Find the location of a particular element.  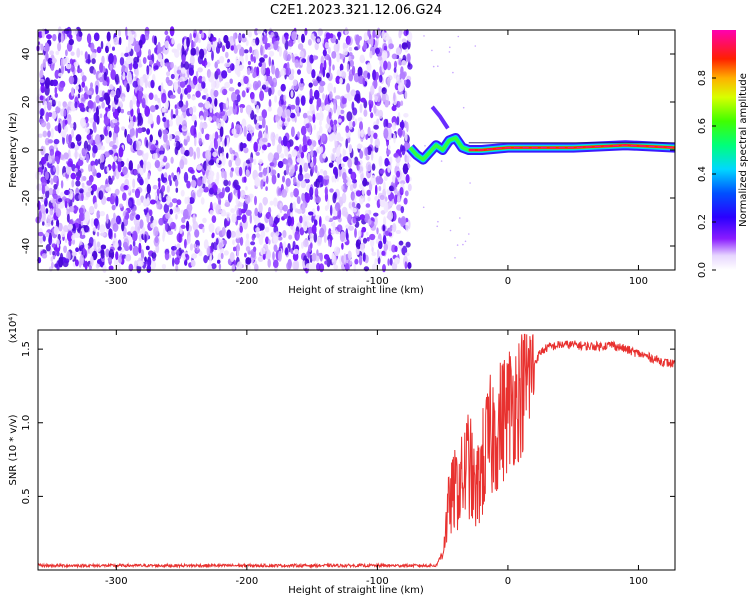

snr-y-multiplier: (x10⁴) is located at coordinates (13, 328).